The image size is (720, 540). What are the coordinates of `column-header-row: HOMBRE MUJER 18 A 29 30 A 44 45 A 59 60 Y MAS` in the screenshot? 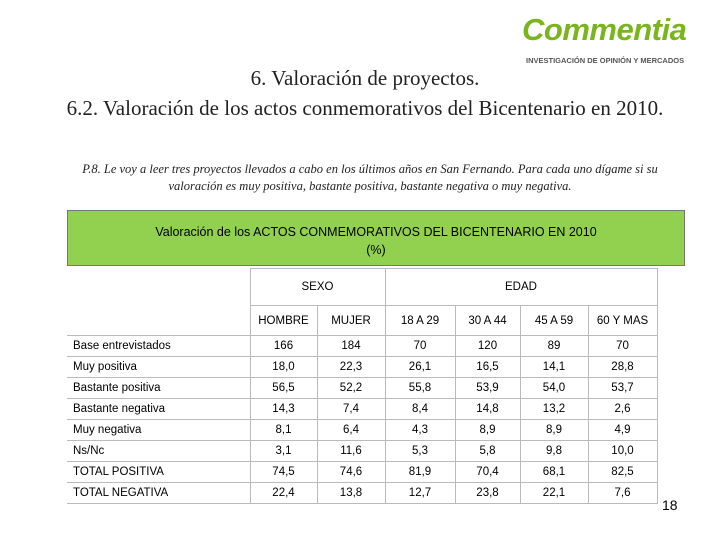 It's located at (362, 320).